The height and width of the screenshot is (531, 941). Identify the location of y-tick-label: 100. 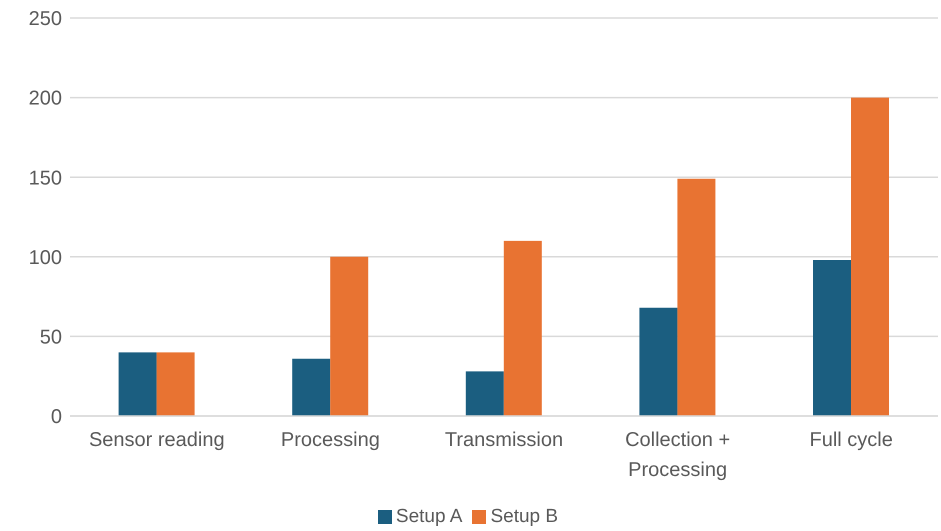
(45, 257).